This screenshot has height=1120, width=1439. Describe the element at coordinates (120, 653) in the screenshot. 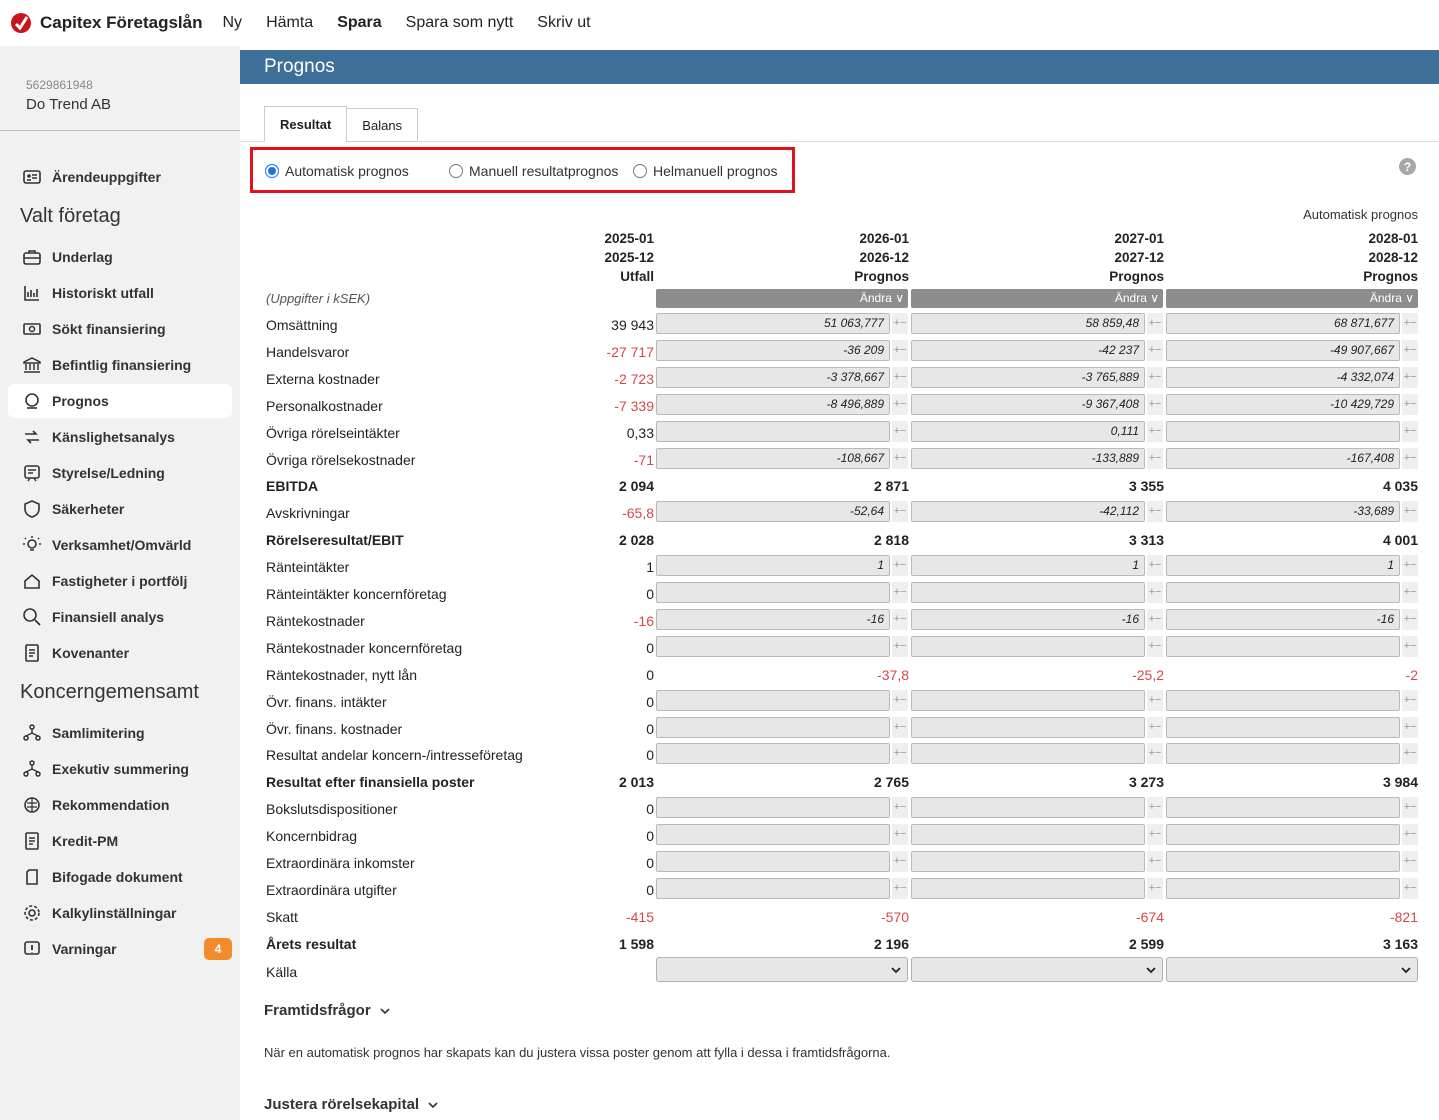

I see `sidebar-item-kovenanter: Kovenanter` at that location.